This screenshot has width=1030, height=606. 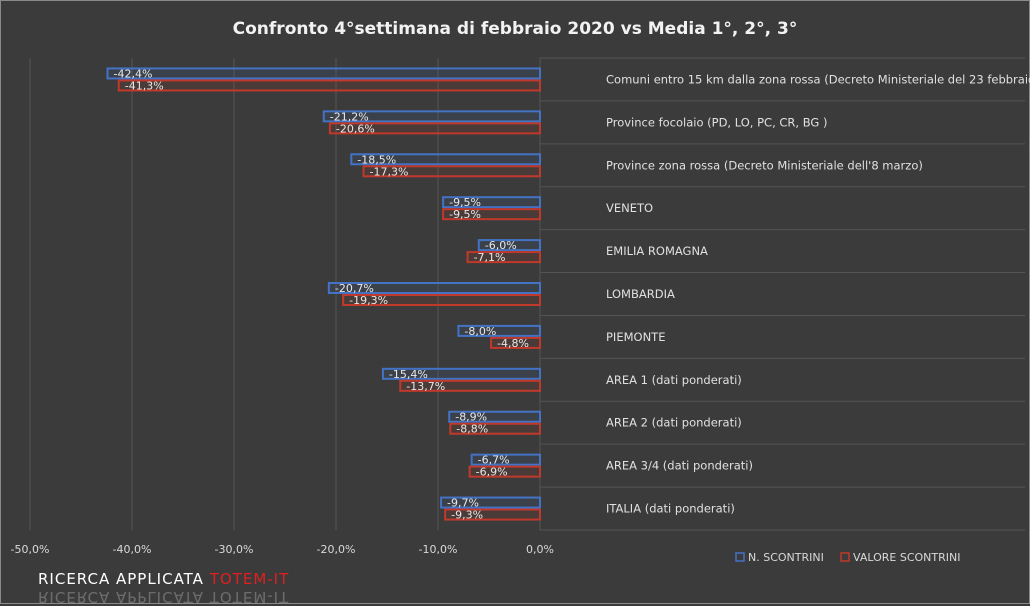 What do you see at coordinates (355, 128) in the screenshot?
I see `data-label: -20,6%` at bounding box center [355, 128].